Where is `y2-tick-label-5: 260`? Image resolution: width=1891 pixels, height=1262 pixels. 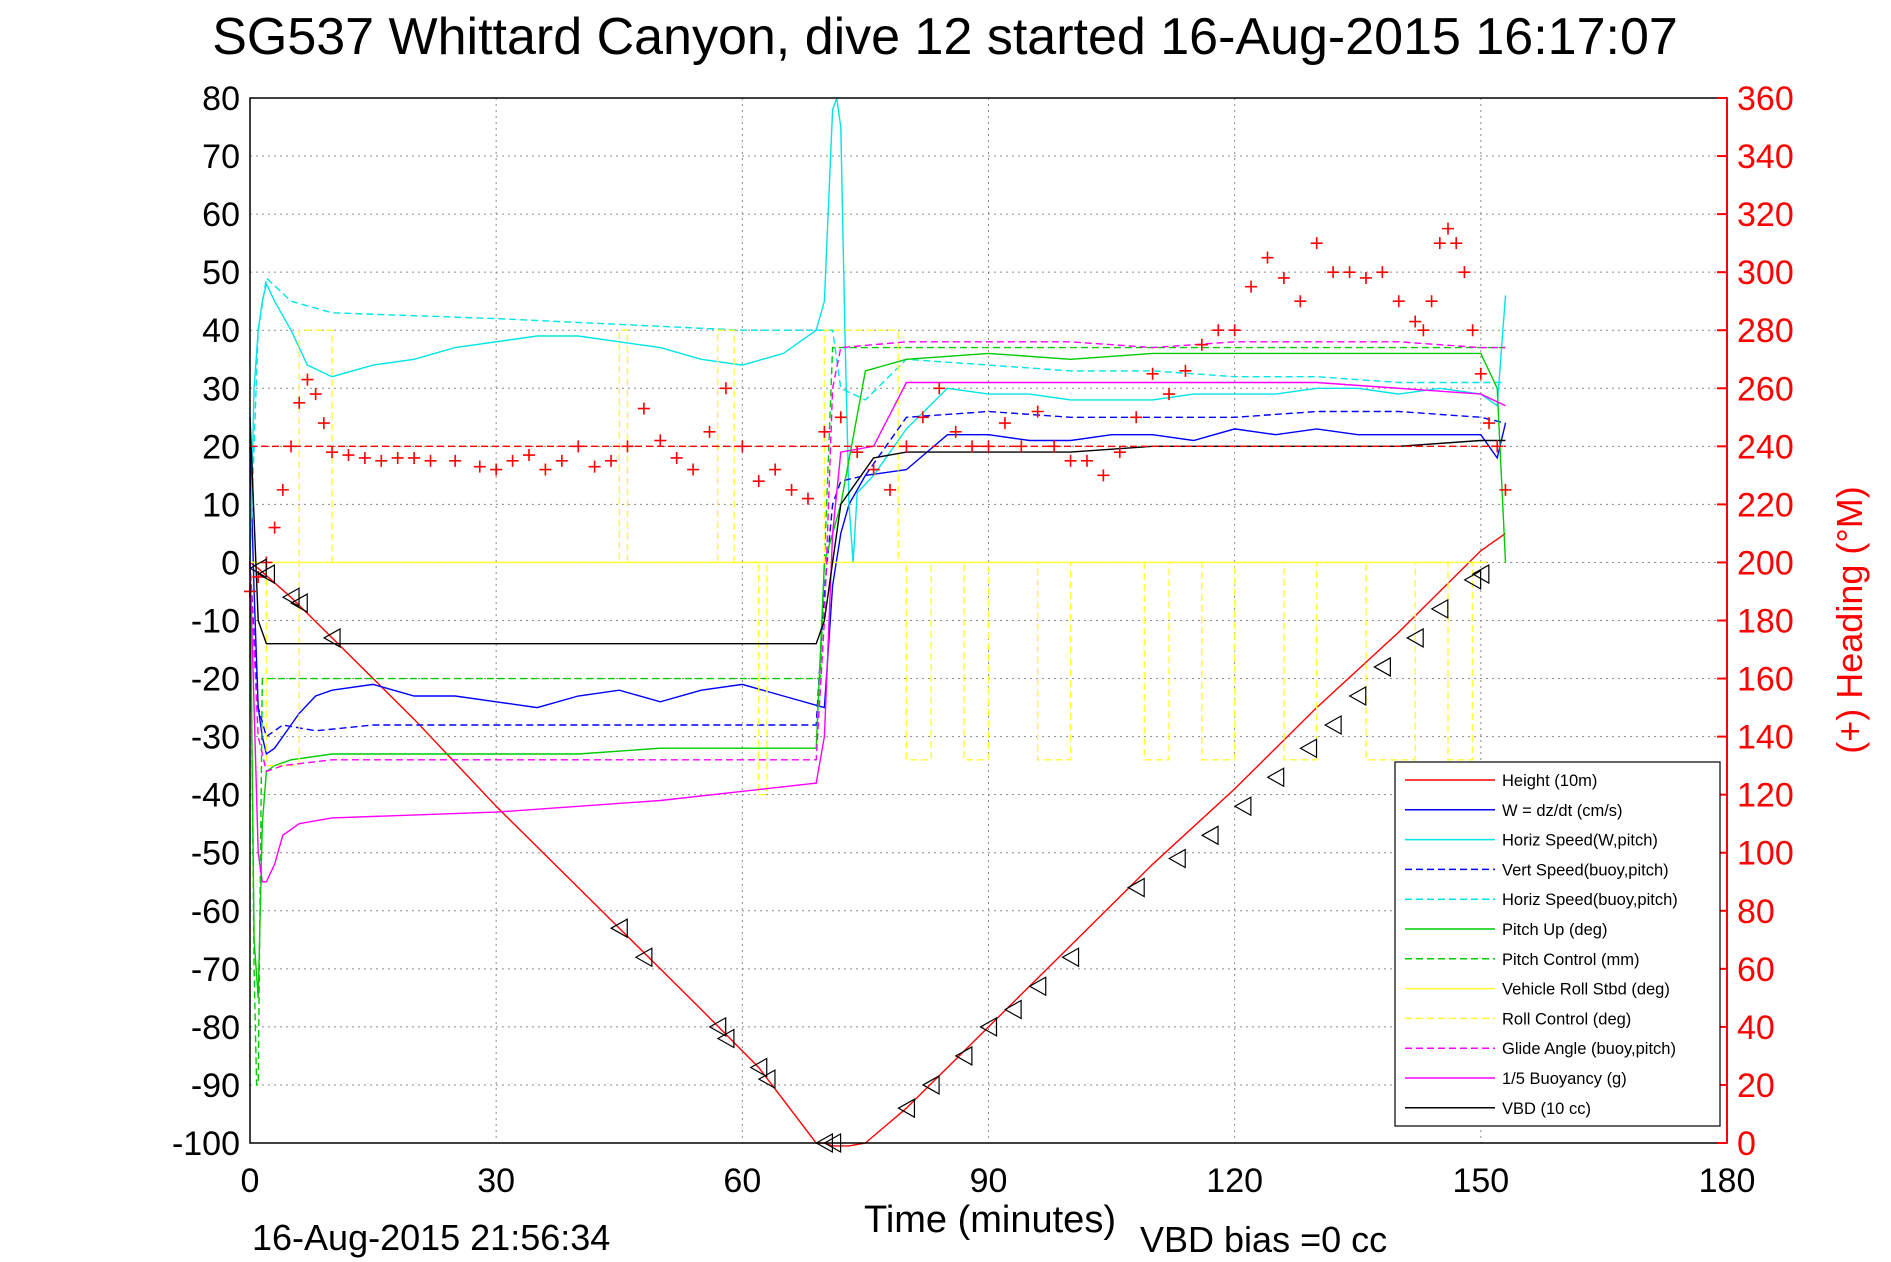 y2-tick-label-5: 260 is located at coordinates (1765, 389).